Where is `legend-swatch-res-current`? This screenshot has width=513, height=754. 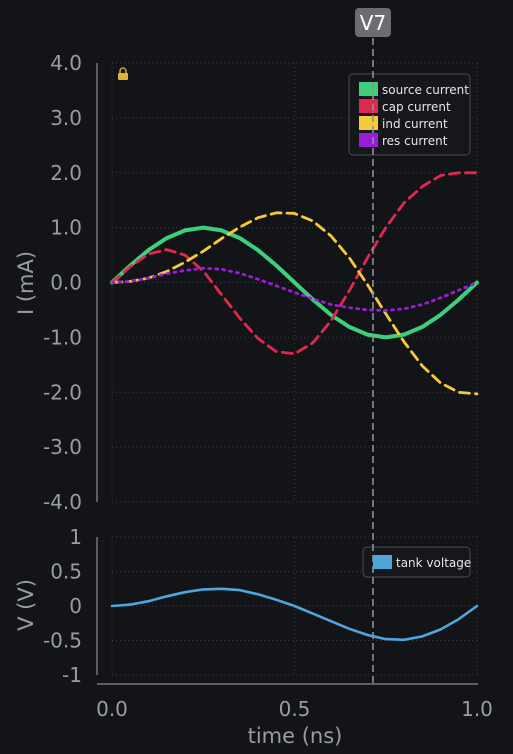
legend-swatch-res-current is located at coordinates (368, 140).